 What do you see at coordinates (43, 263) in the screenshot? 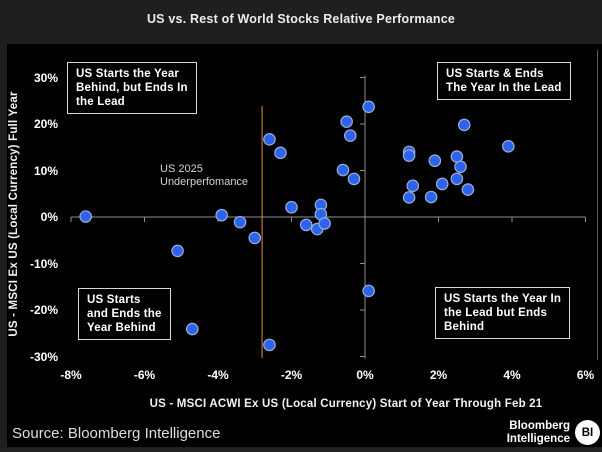
I see `y-tick-label: -10%` at bounding box center [43, 263].